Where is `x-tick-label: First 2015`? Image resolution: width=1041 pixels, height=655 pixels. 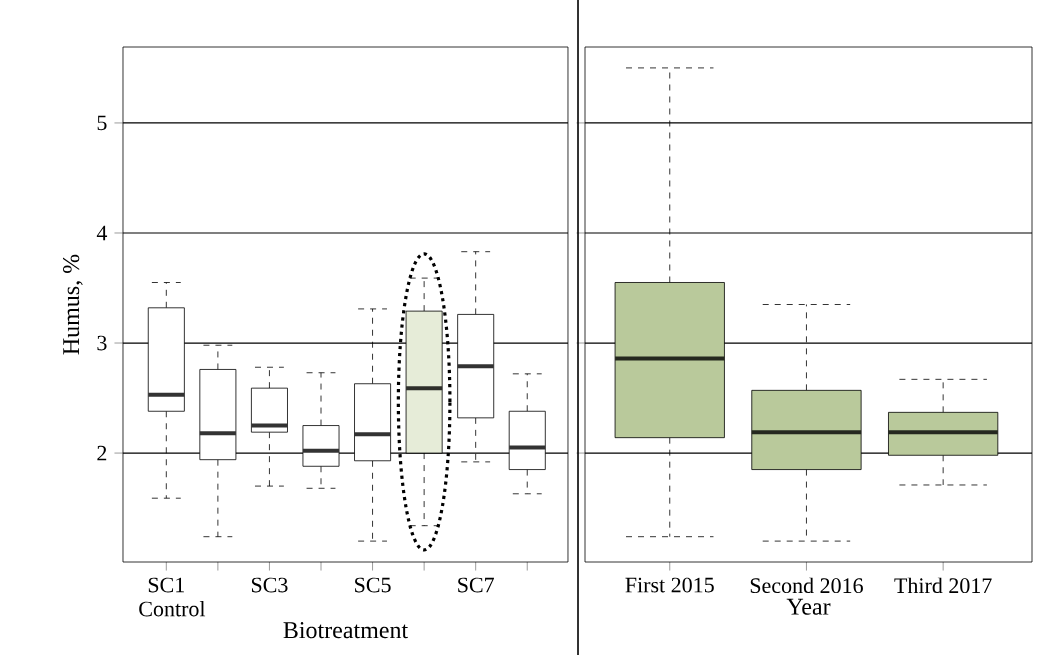
x-tick-label: First 2015 is located at coordinates (669, 585).